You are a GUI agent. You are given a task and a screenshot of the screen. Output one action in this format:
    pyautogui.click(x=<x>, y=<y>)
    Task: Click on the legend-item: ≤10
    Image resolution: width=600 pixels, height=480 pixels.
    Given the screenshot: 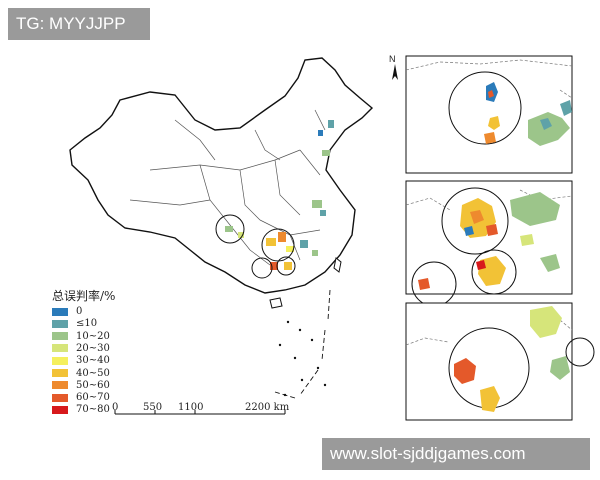 What is the action you would take?
    pyautogui.click(x=74, y=323)
    